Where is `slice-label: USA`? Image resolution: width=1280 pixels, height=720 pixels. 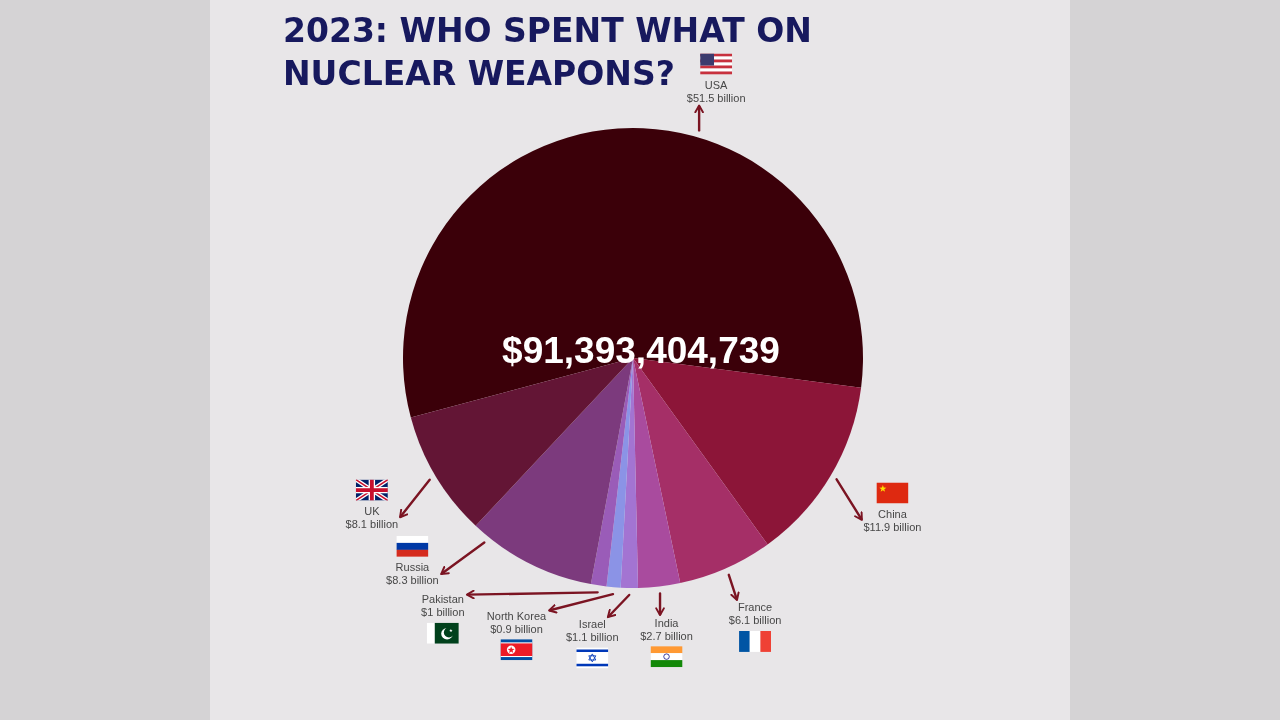
slice-label: USA is located at coordinates (716, 85).